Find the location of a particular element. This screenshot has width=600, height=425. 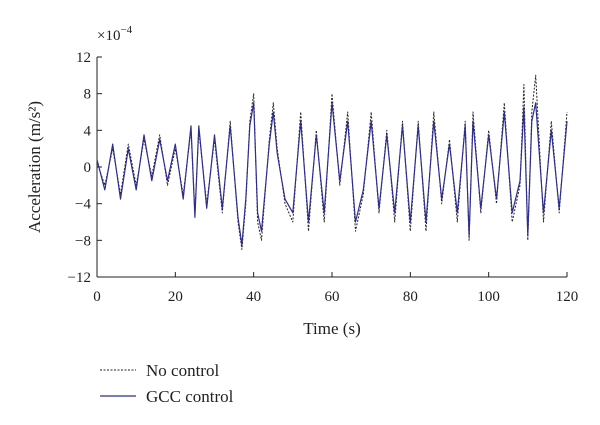

x-axis-label: Time (s) is located at coordinates (331, 328).